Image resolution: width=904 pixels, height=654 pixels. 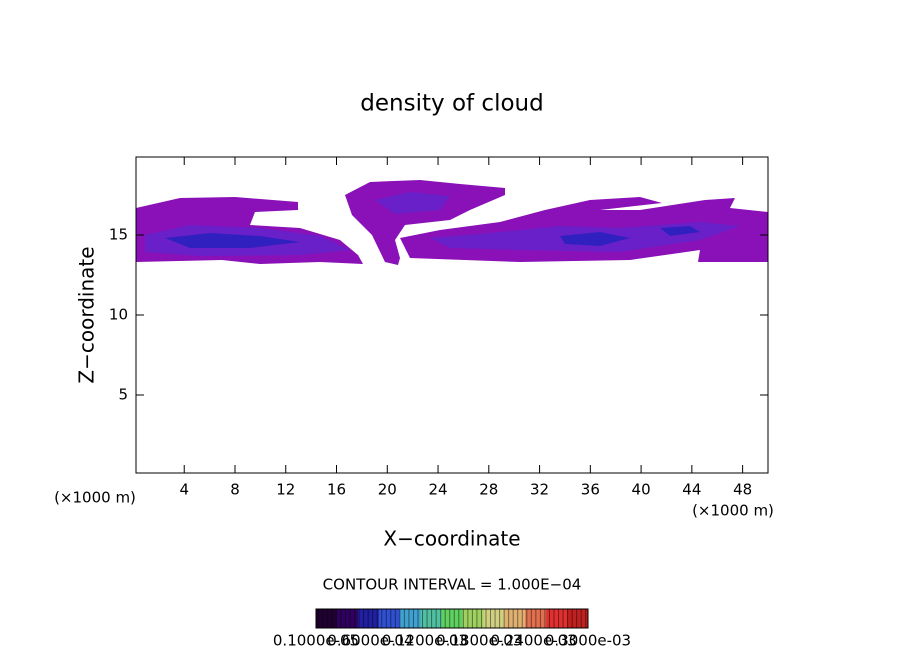 I want to click on x-tick-label: 8, so click(x=235, y=490).